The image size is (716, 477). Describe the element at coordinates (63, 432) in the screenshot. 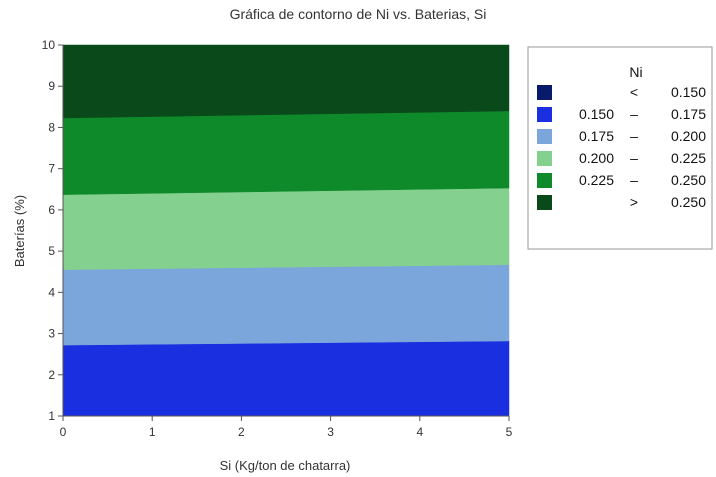

I see `x-tick-label: 0` at that location.